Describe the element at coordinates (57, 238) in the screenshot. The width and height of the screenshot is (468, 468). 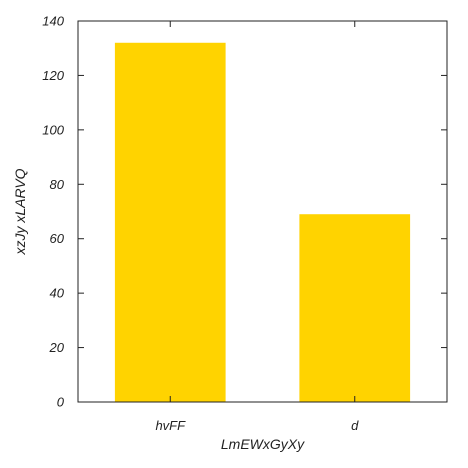
I see `y-tick-label: 60` at that location.